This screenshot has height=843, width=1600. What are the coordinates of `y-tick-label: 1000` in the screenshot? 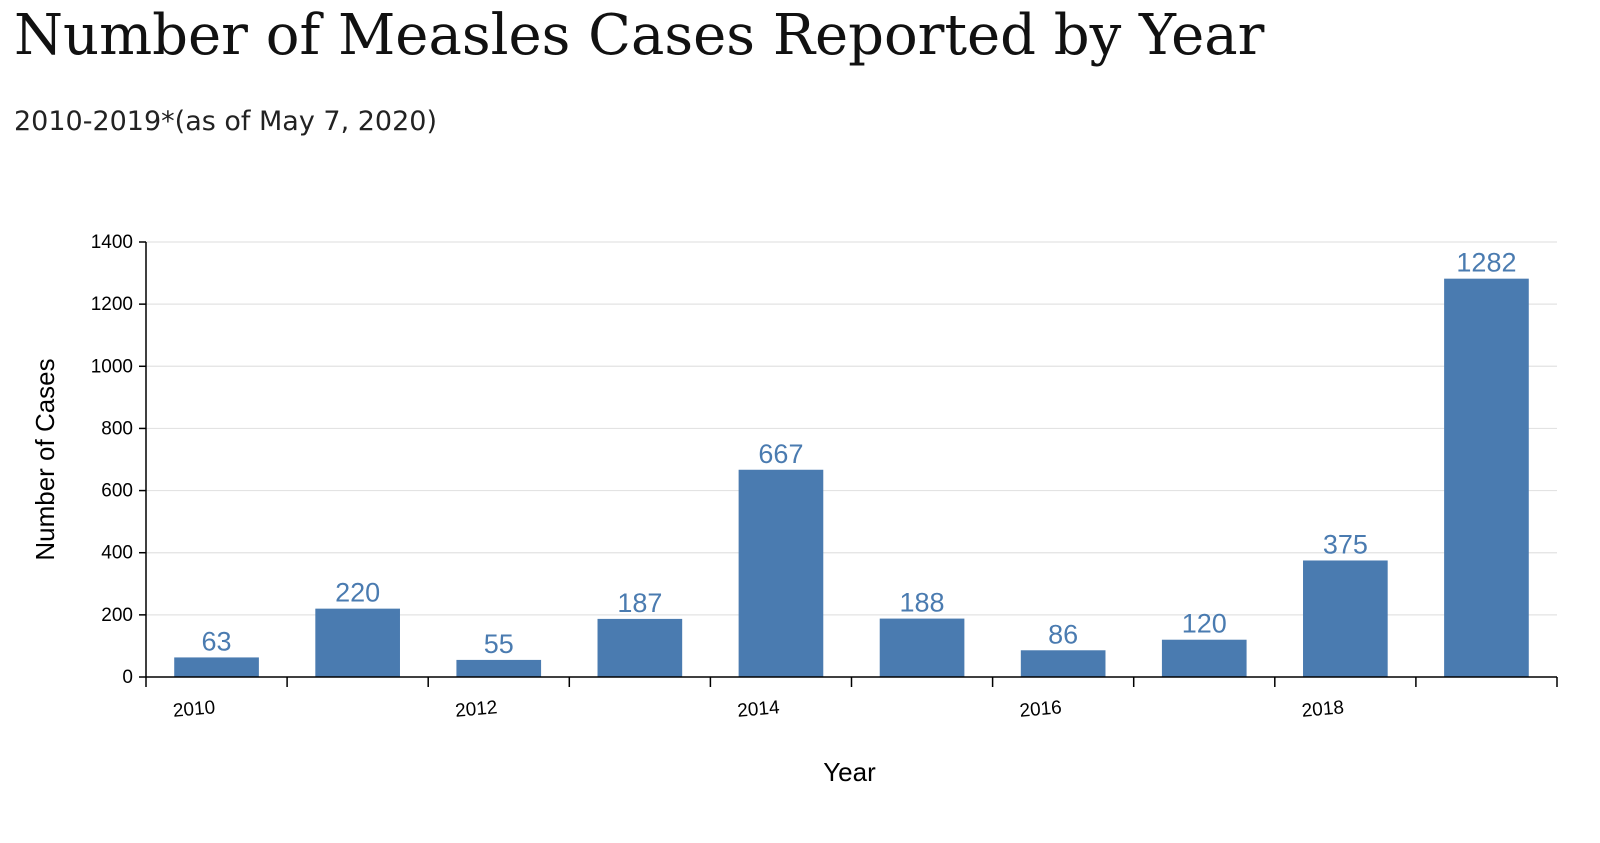 It's located at (112, 366).